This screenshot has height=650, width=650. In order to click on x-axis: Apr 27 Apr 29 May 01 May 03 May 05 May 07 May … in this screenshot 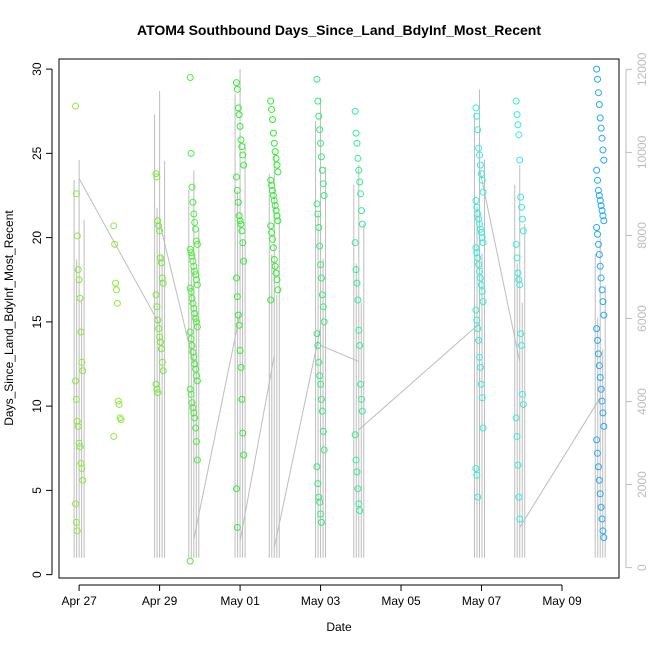, I will do `click(321, 596)`.